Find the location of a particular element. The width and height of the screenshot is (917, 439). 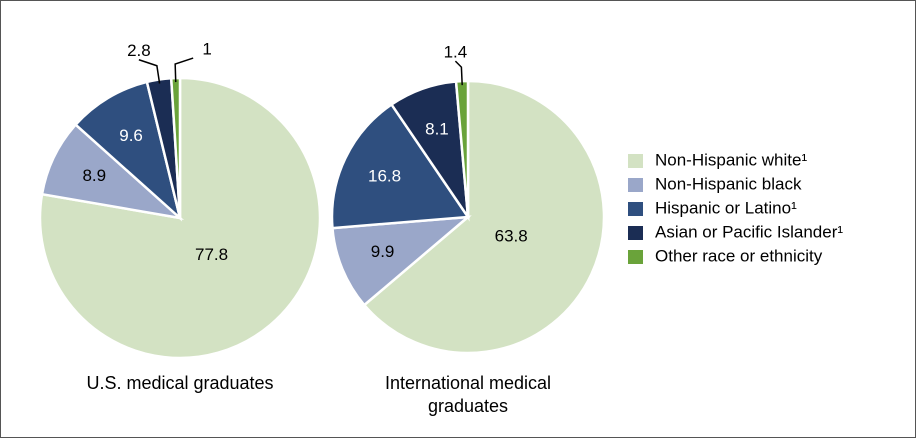

data-label: 1.4 is located at coordinates (456, 52).